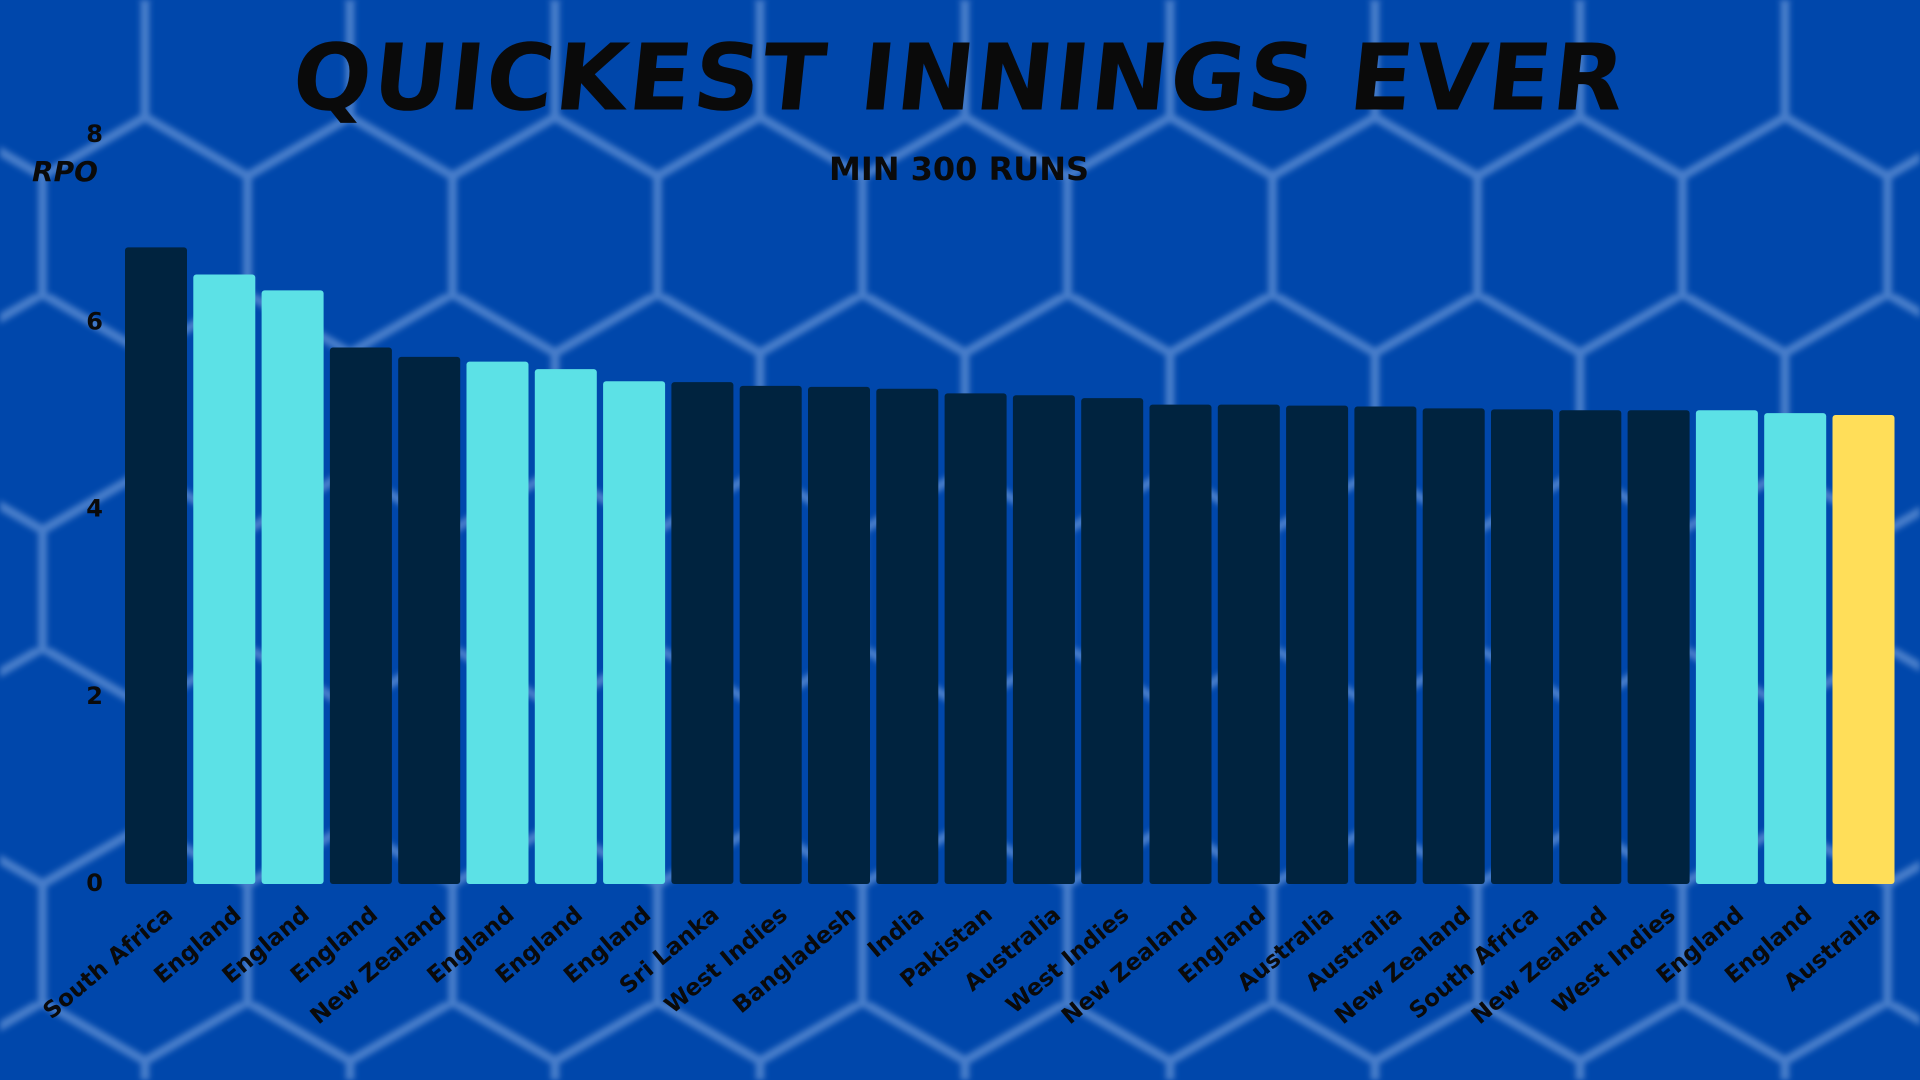  What do you see at coordinates (94, 134) in the screenshot?
I see `y-tick-label: 8` at bounding box center [94, 134].